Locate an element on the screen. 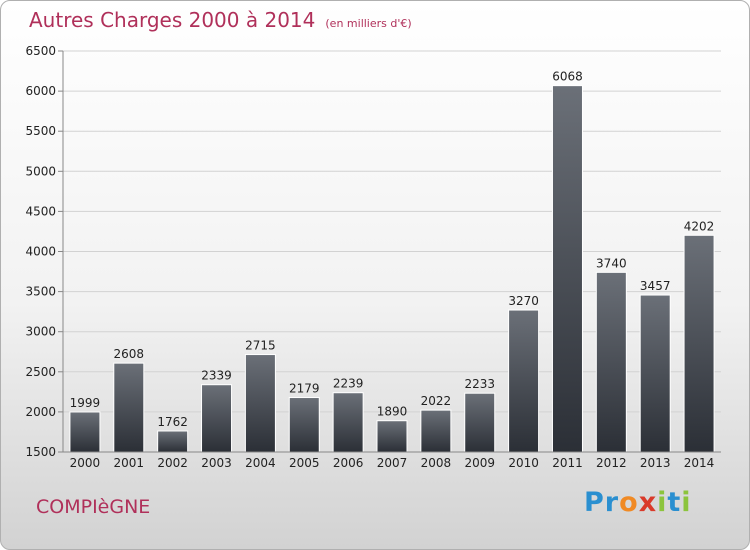  y-tick-label: 4500 is located at coordinates (40, 211).